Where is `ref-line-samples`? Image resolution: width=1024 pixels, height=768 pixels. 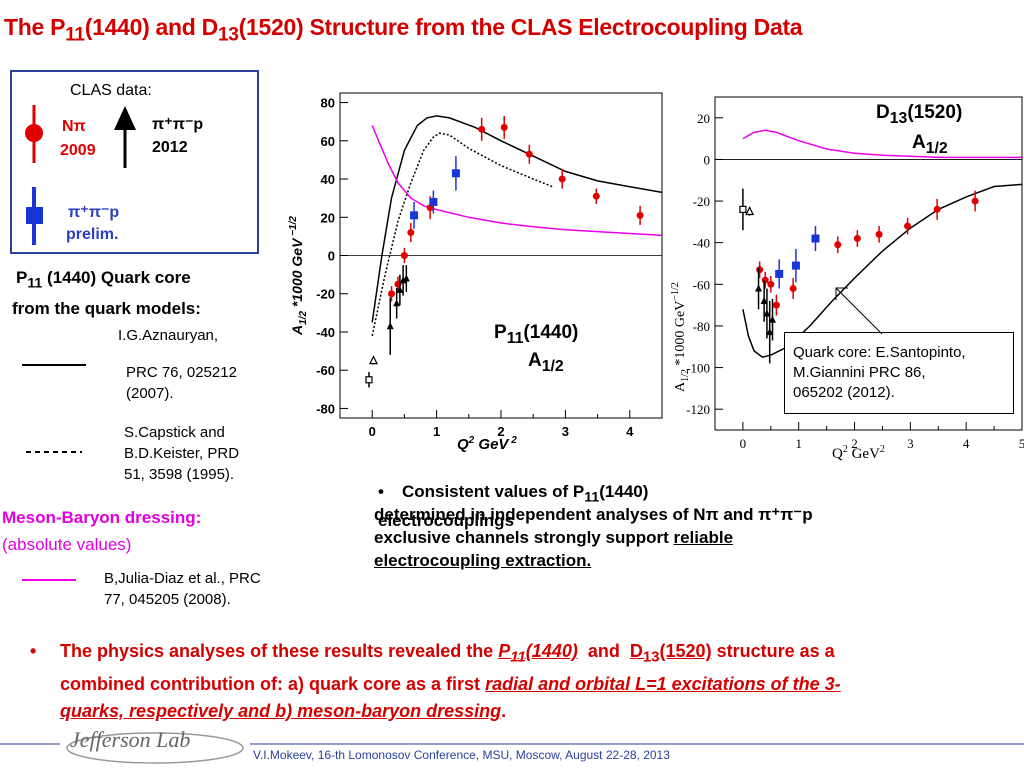 ref-line-samples is located at coordinates (54, 408).